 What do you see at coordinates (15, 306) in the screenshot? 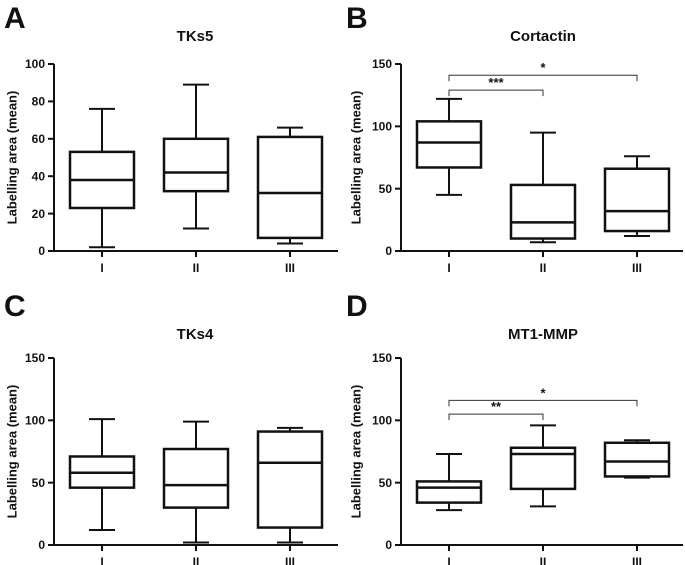
I see `panel-letter: C` at bounding box center [15, 306].